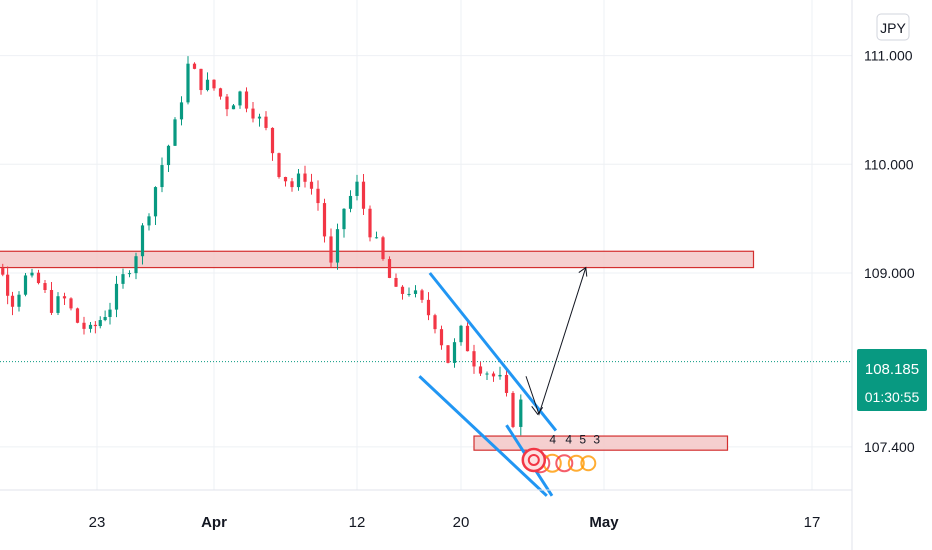 Image resolution: width=932 pixels, height=550 pixels. What do you see at coordinates (892, 397) in the screenshot?
I see `countdown-timer: 01:30:55` at bounding box center [892, 397].